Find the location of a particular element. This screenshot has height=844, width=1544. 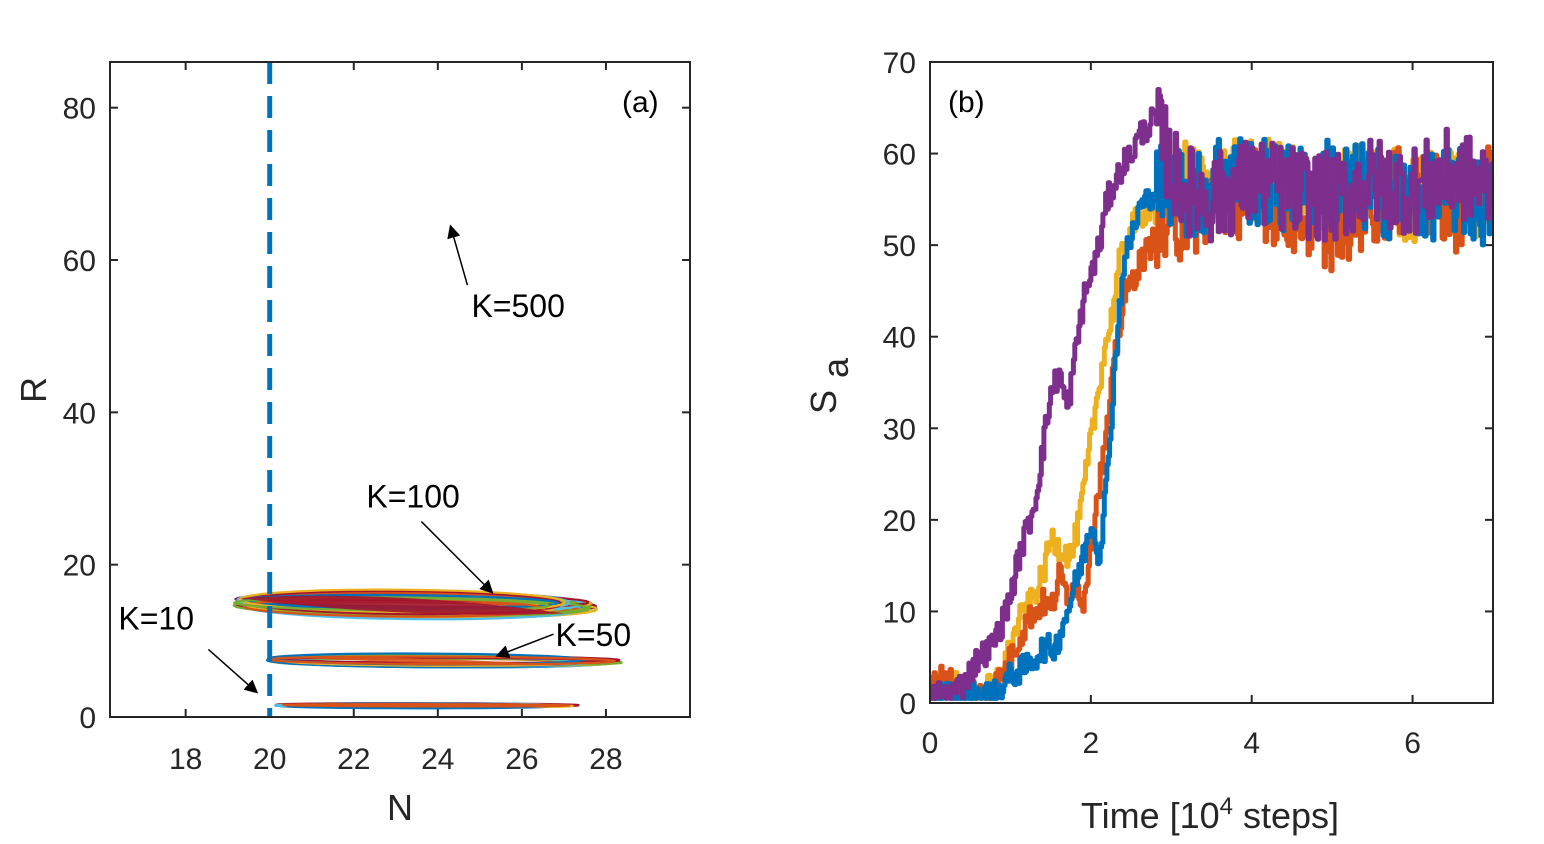

b-ytick-label: 50 is located at coordinates (899, 246).